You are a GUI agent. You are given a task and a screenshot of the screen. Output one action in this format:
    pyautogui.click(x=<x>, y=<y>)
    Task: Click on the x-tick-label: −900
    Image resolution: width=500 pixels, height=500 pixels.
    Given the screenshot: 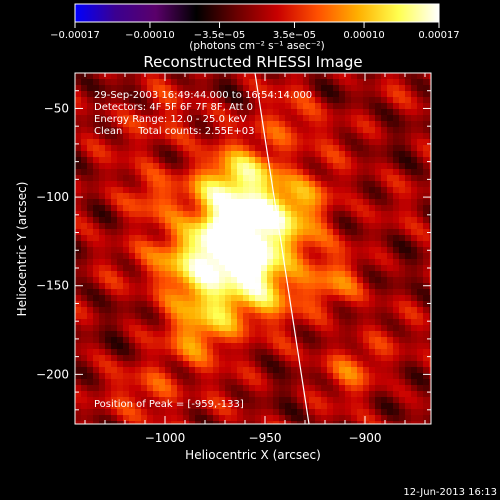 What is the action you would take?
    pyautogui.click(x=365, y=438)
    